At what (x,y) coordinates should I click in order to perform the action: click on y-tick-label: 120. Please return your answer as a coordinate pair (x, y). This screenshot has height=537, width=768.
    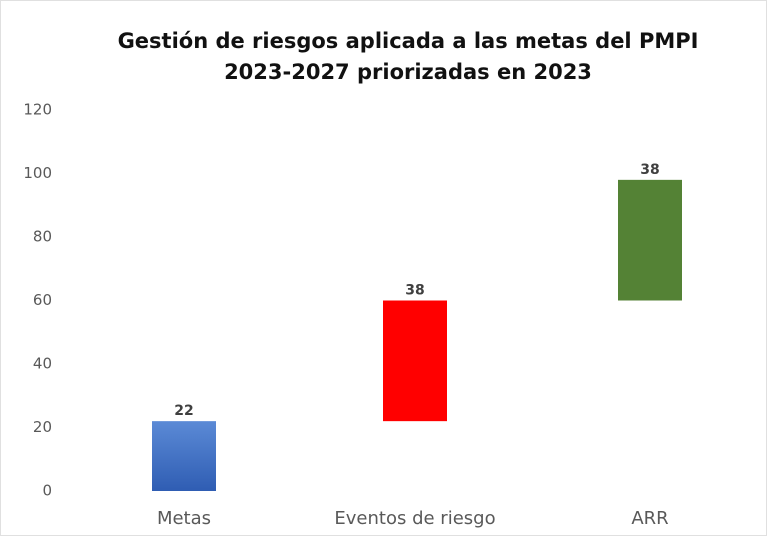
    Looking at the image, I should click on (37, 110).